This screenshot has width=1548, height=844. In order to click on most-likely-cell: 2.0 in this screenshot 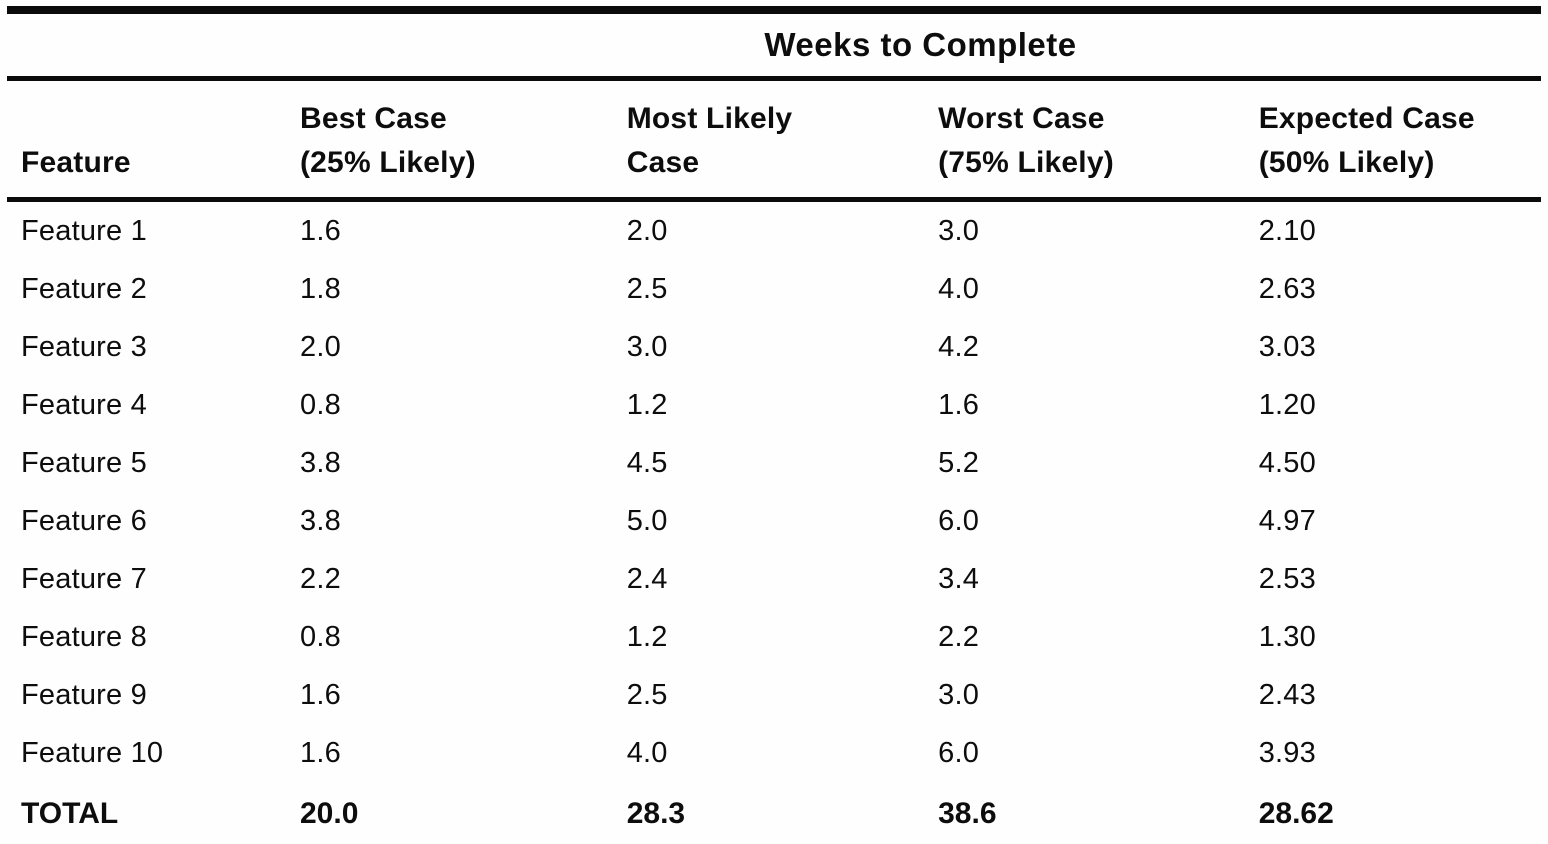, I will do `click(647, 230)`.